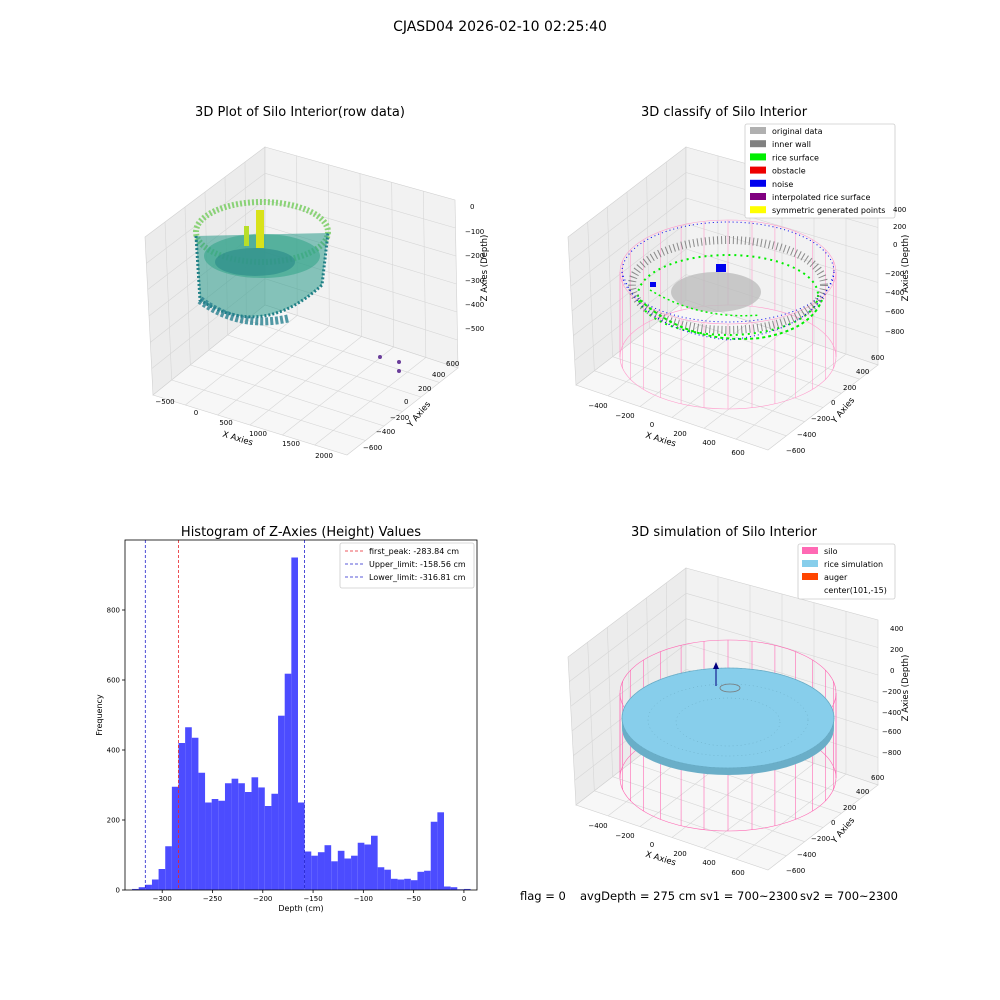  What do you see at coordinates (224, 715) in the screenshot?
I see `histogram-reference-lines` at bounding box center [224, 715].